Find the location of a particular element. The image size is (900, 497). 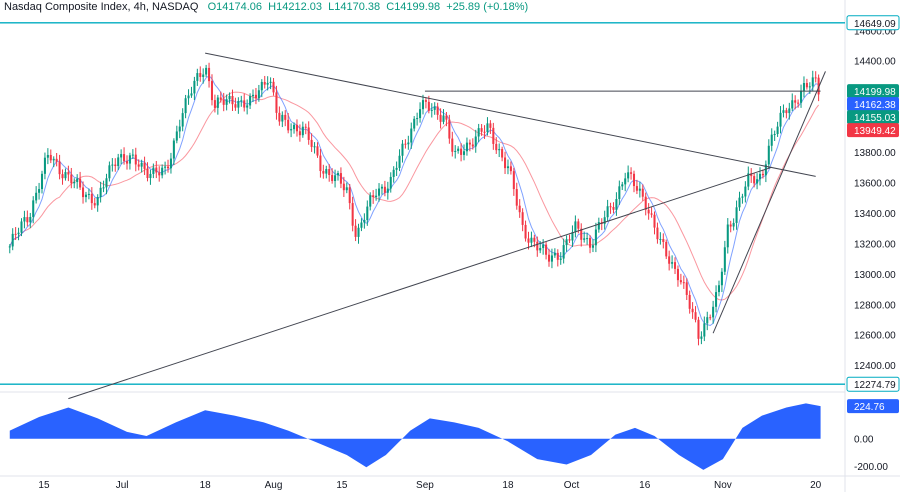

oscillator-last-label: 224.76 is located at coordinates (869, 407).